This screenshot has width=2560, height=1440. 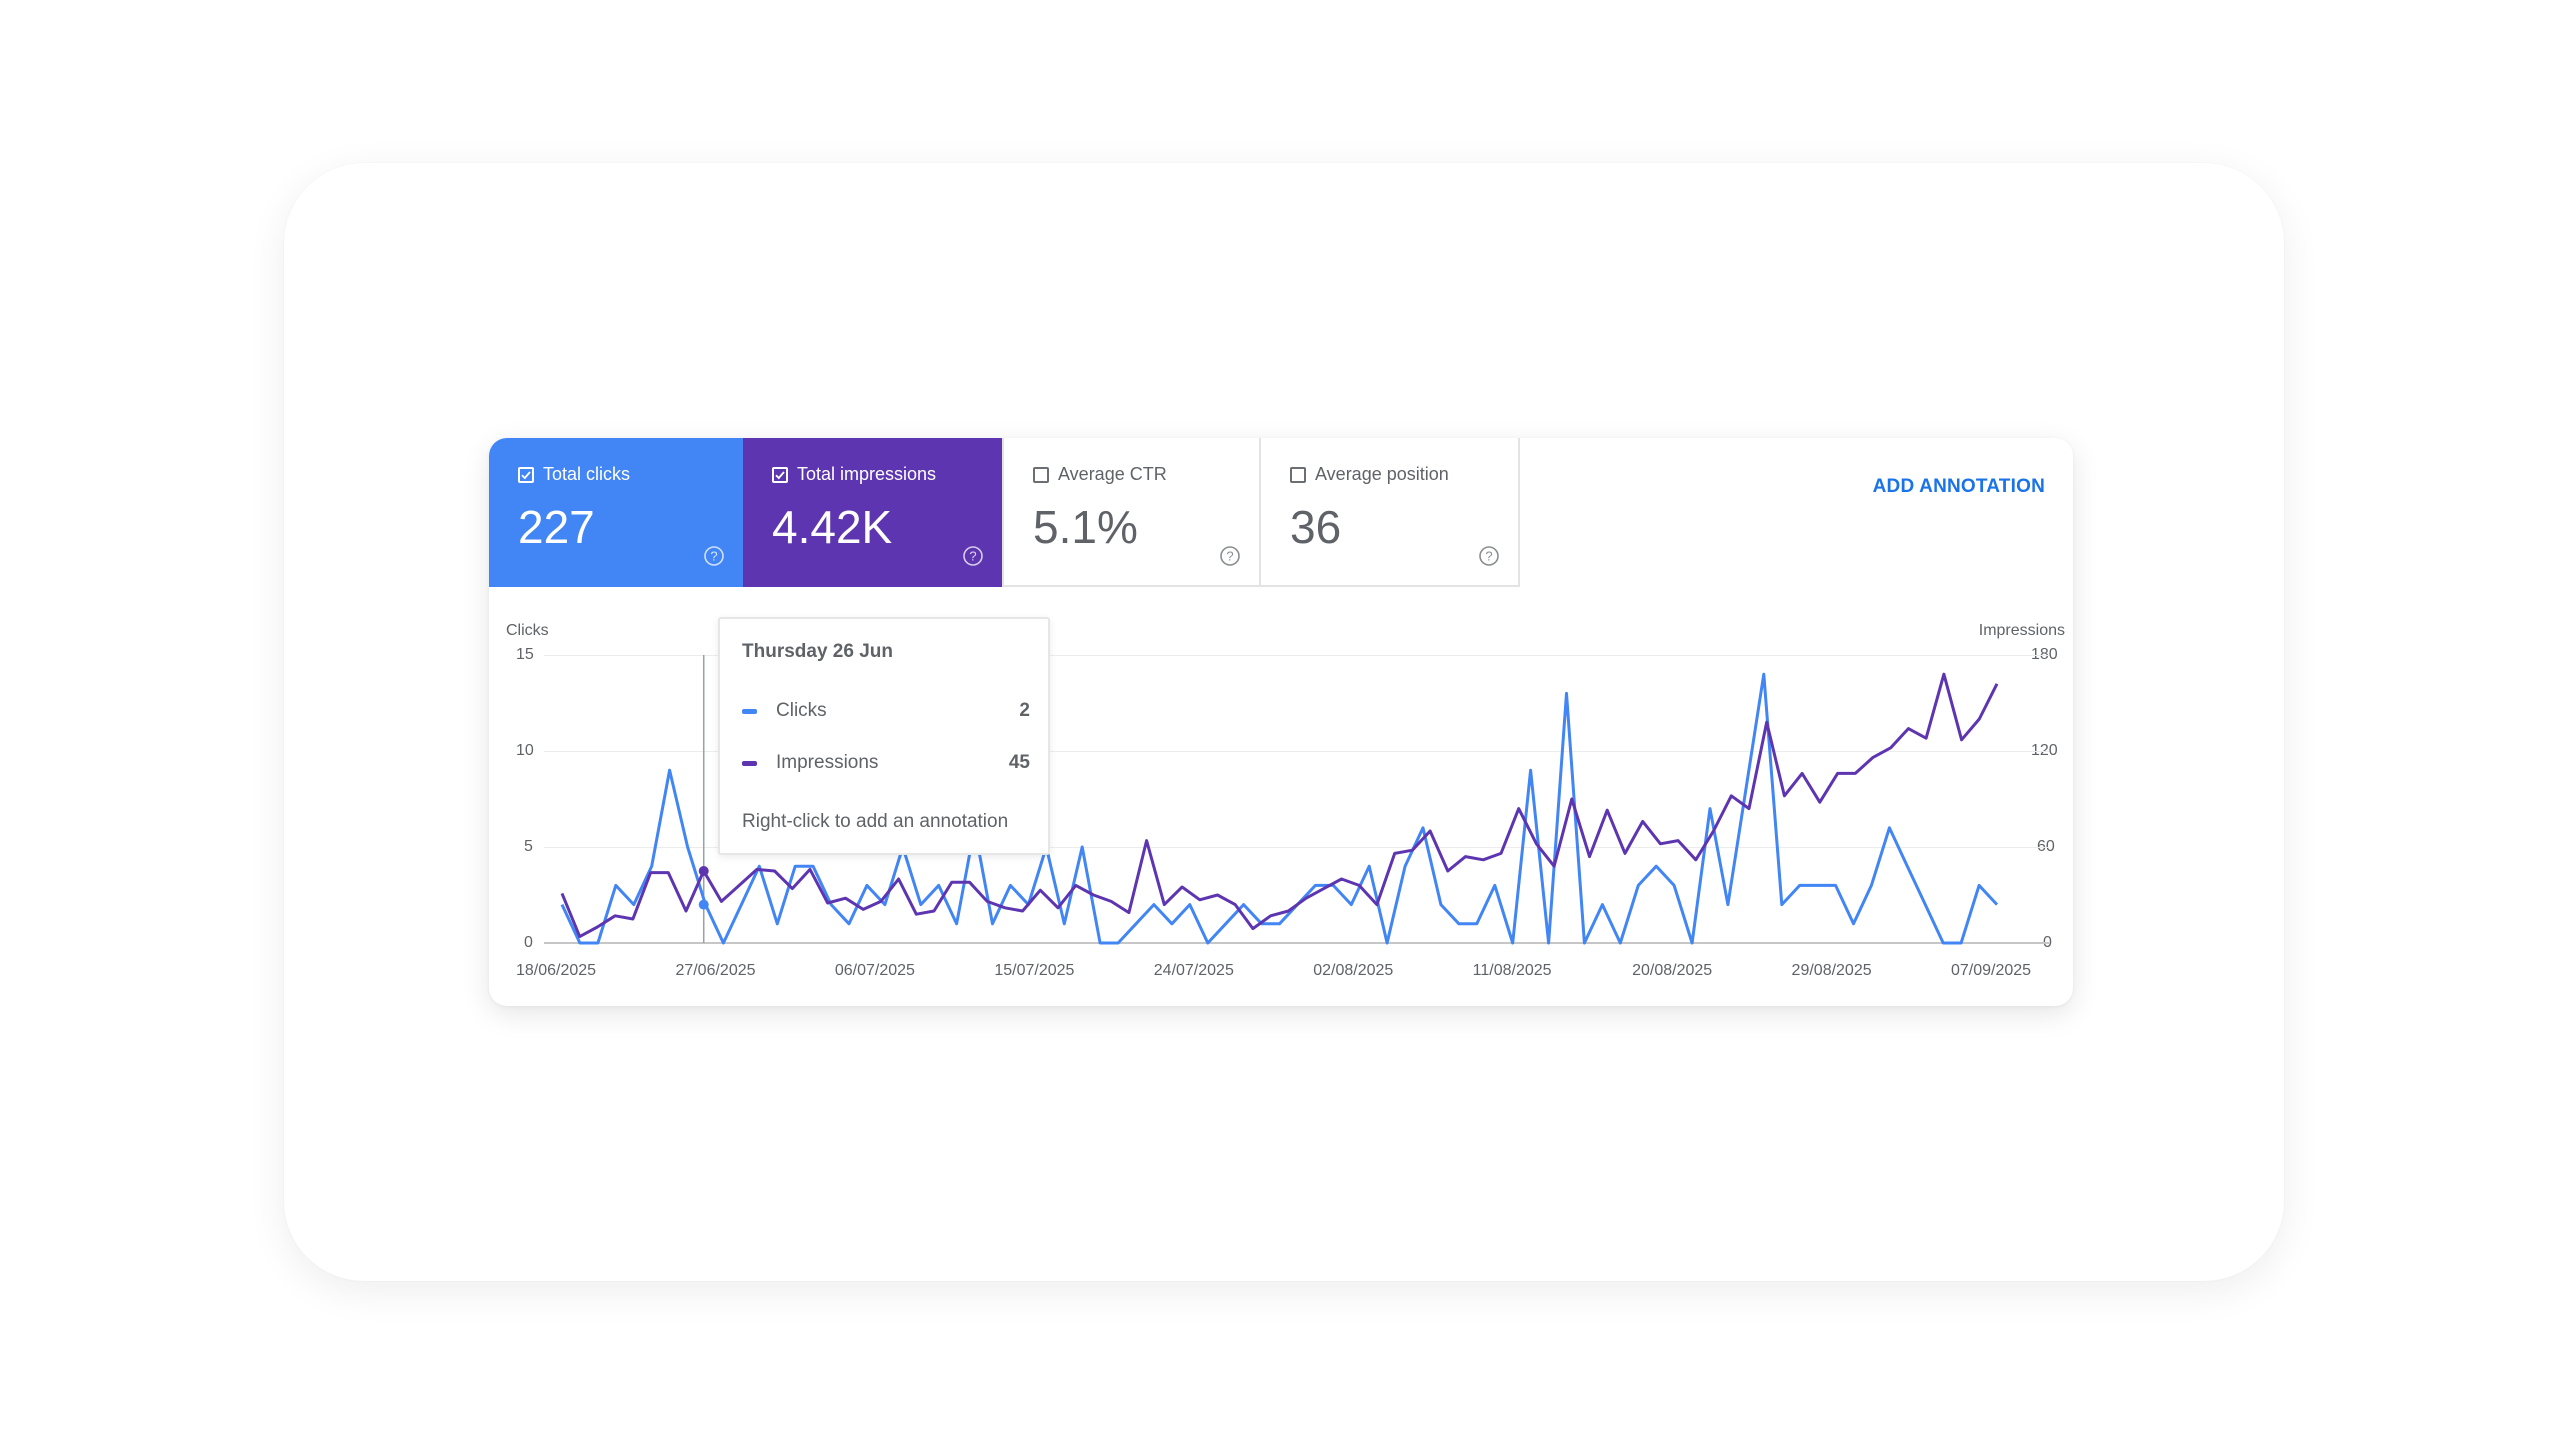 What do you see at coordinates (1024, 711) in the screenshot?
I see `tooltip-series-value: 2` at bounding box center [1024, 711].